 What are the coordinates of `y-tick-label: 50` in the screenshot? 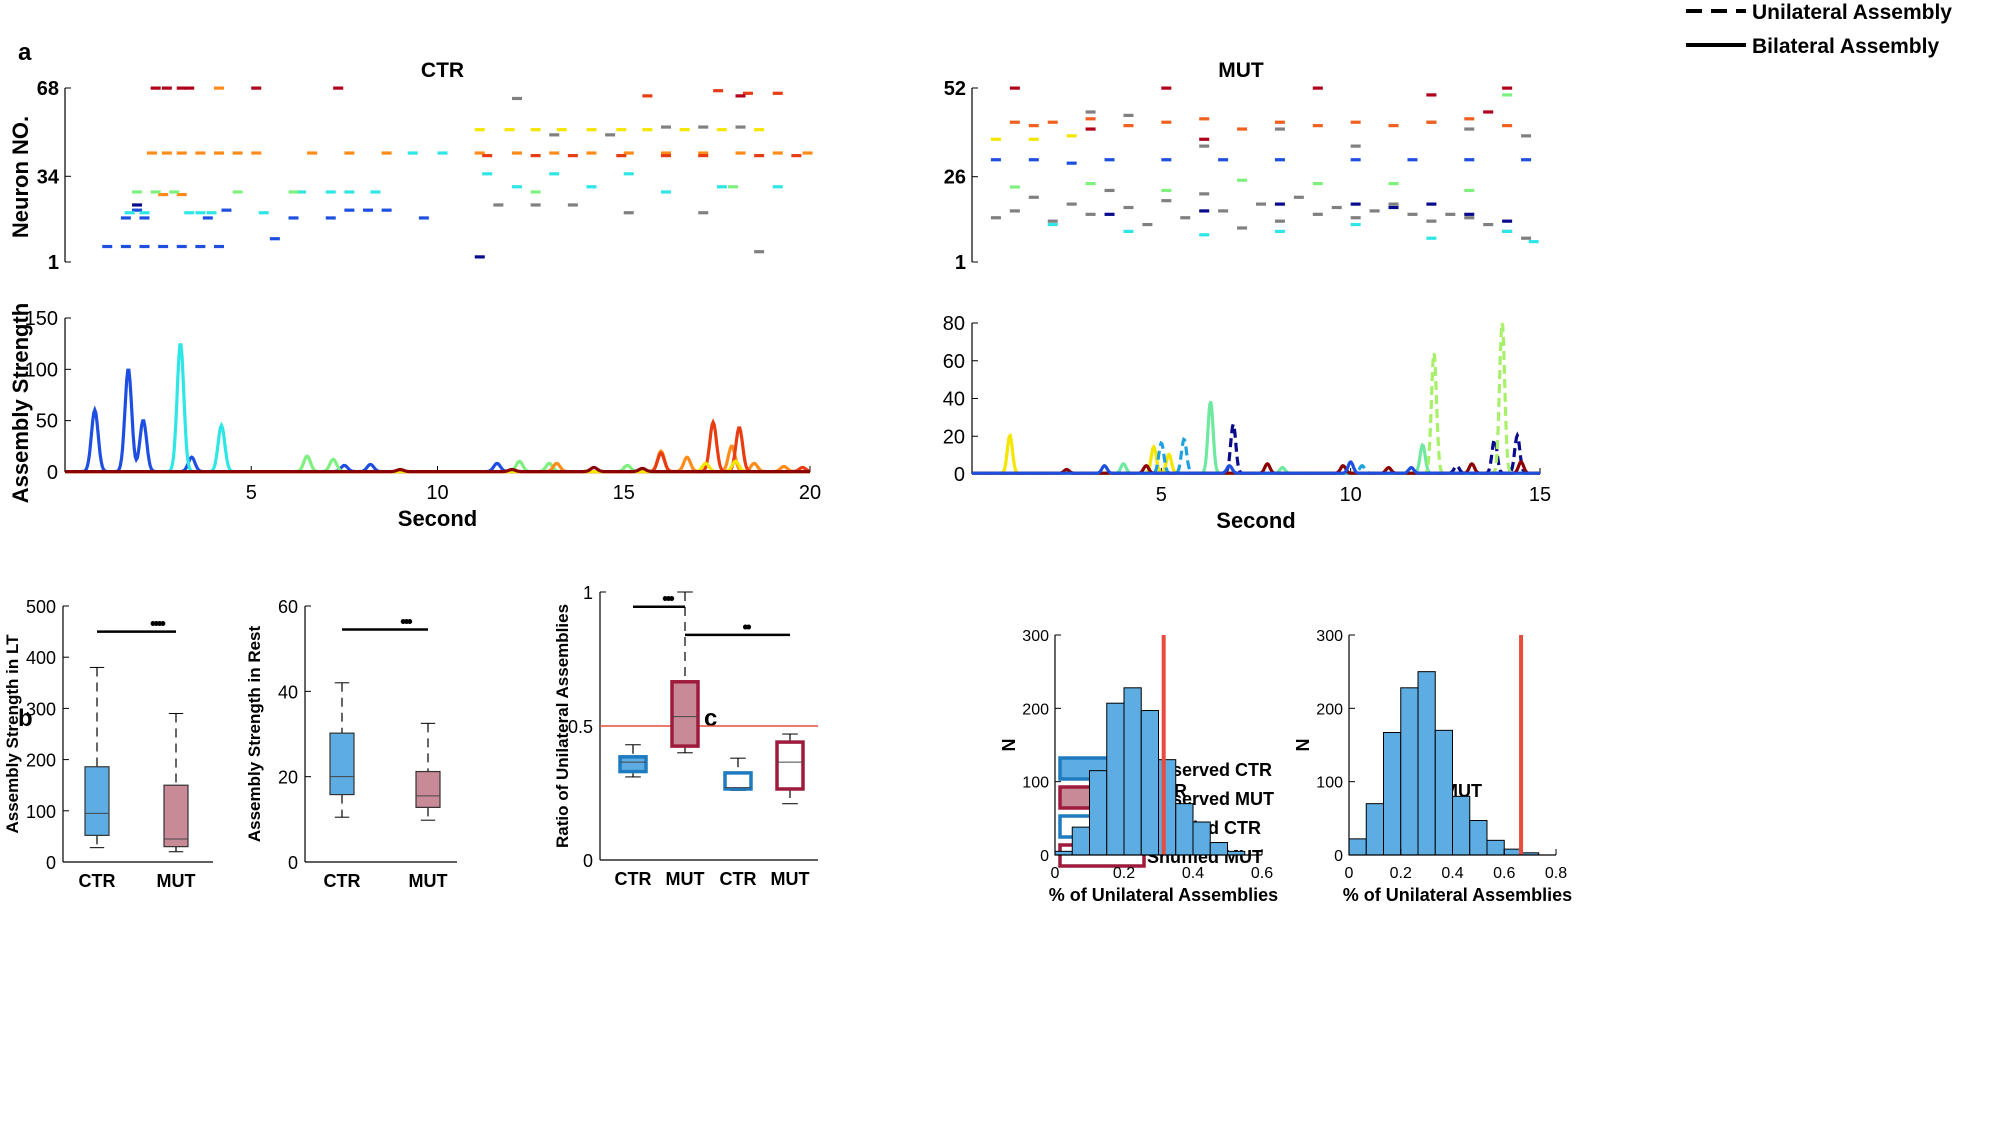 It's located at (47, 422).